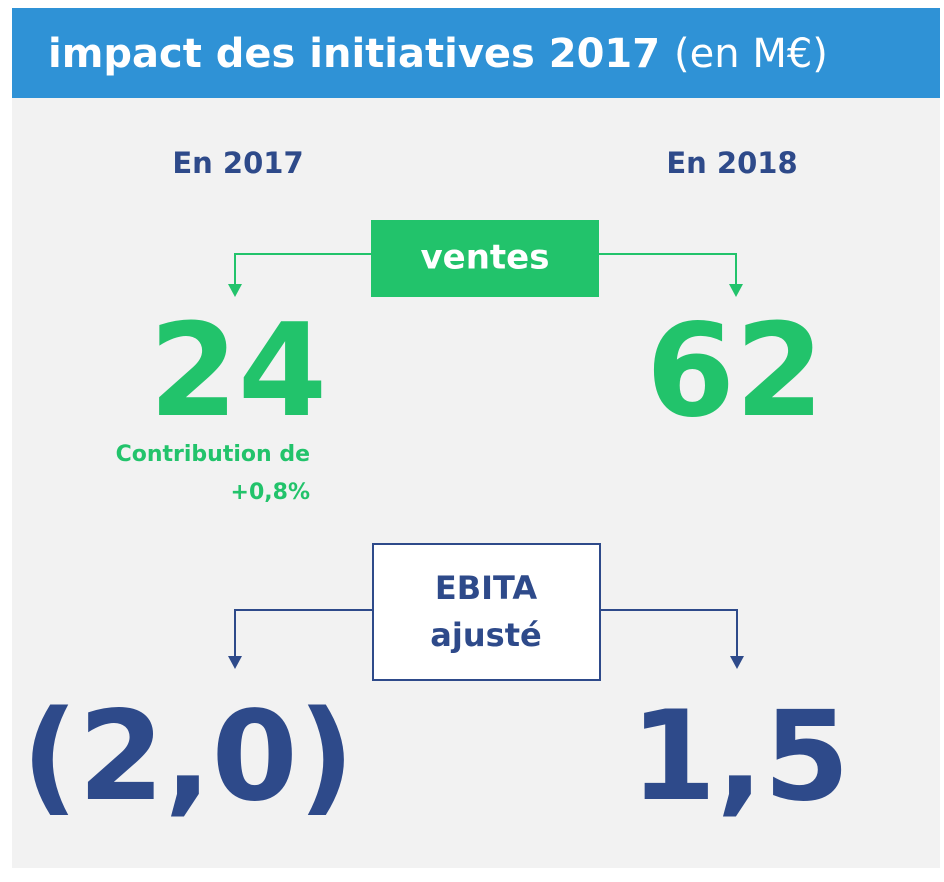  Describe the element at coordinates (731, 163) in the screenshot. I see `column-label: En 2018` at that location.